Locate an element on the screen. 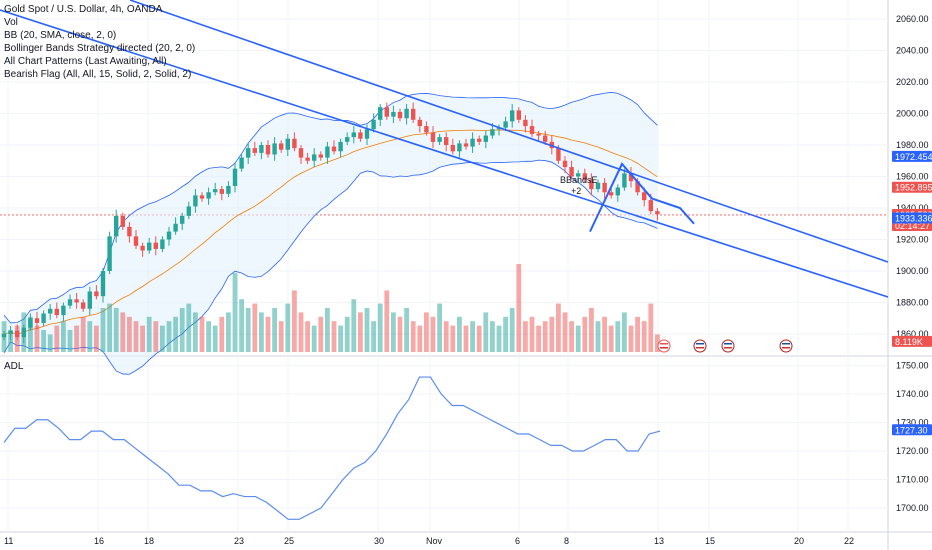  adl-tag-label: 1727.30 is located at coordinates (911, 430).